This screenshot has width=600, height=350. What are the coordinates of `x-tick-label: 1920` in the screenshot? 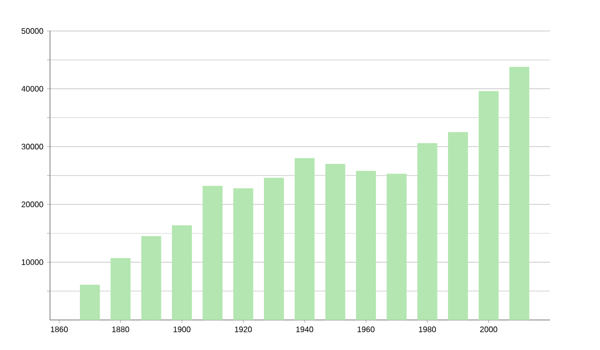 It's located at (243, 329).